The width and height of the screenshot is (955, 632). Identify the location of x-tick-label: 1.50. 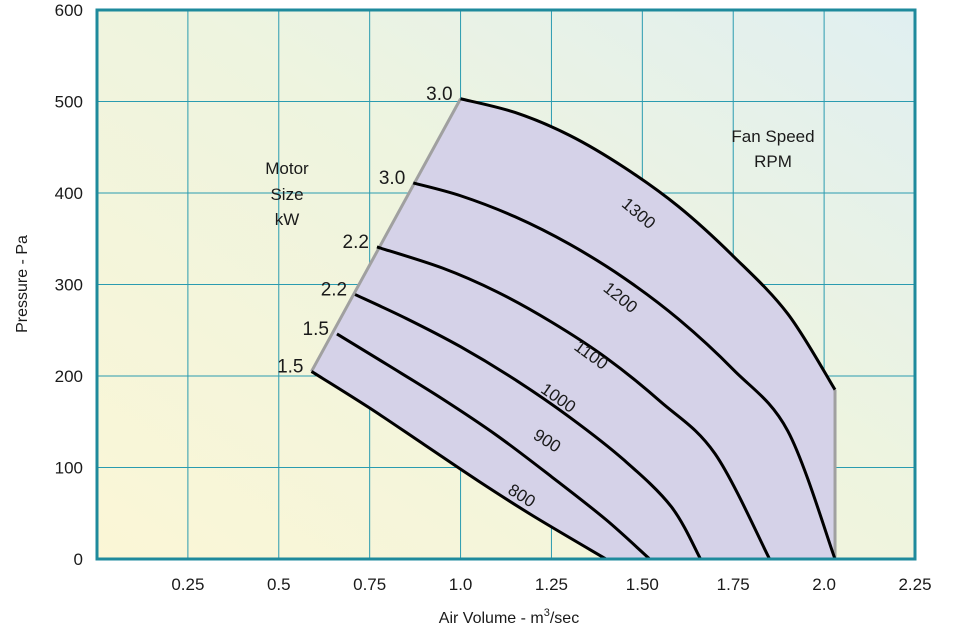
(642, 584).